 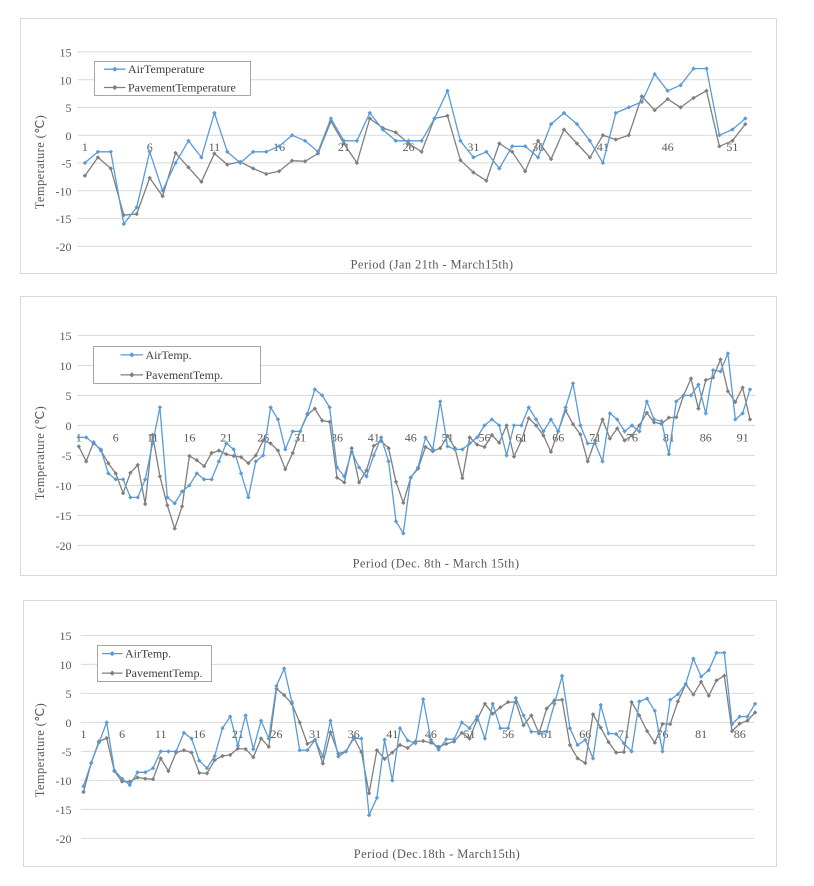 What do you see at coordinates (436, 564) in the screenshot?
I see `svg-text: Period (Dec. 8th - March 15th)` at bounding box center [436, 564].